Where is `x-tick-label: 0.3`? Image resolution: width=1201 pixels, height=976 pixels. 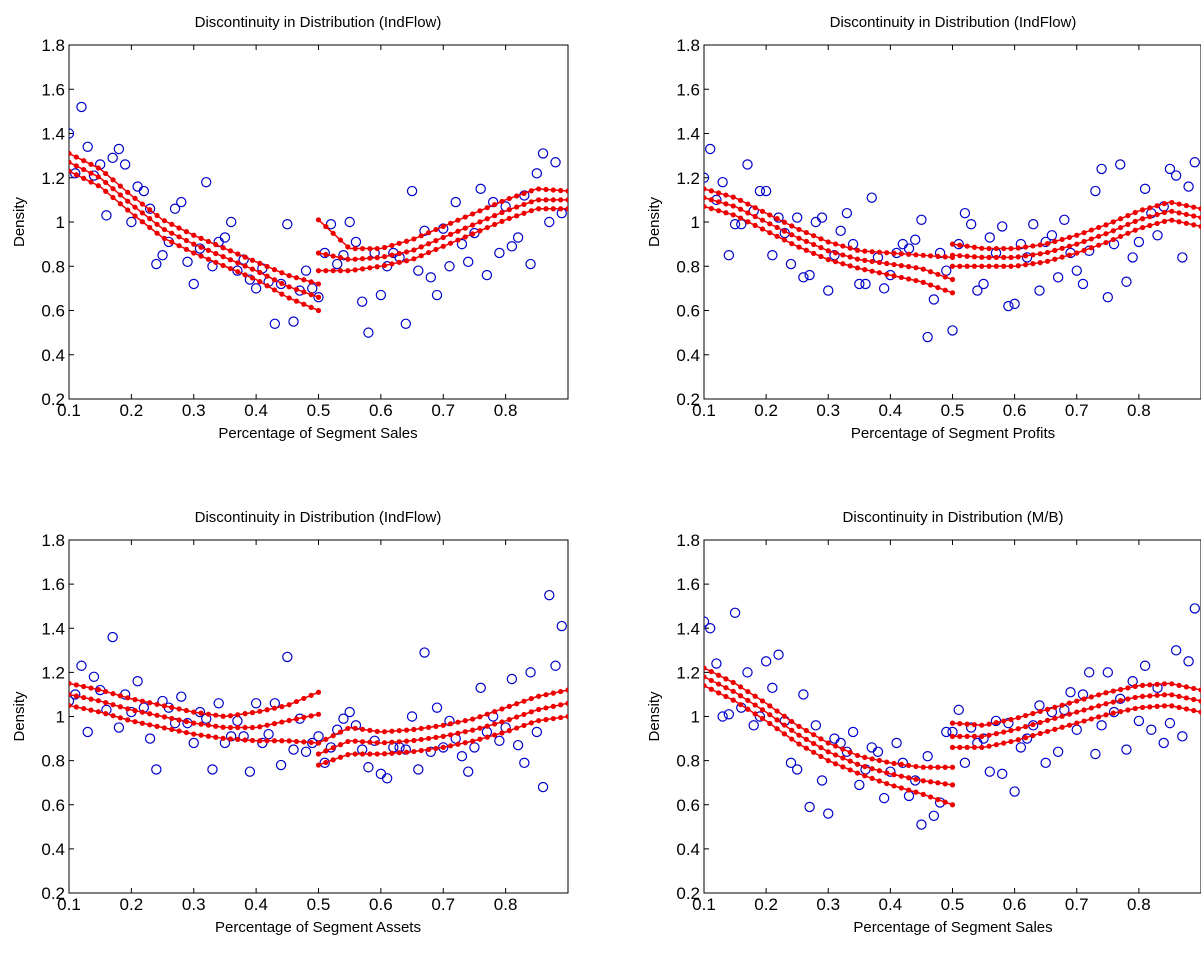
x-tick-label: 0.3 is located at coordinates (194, 904).